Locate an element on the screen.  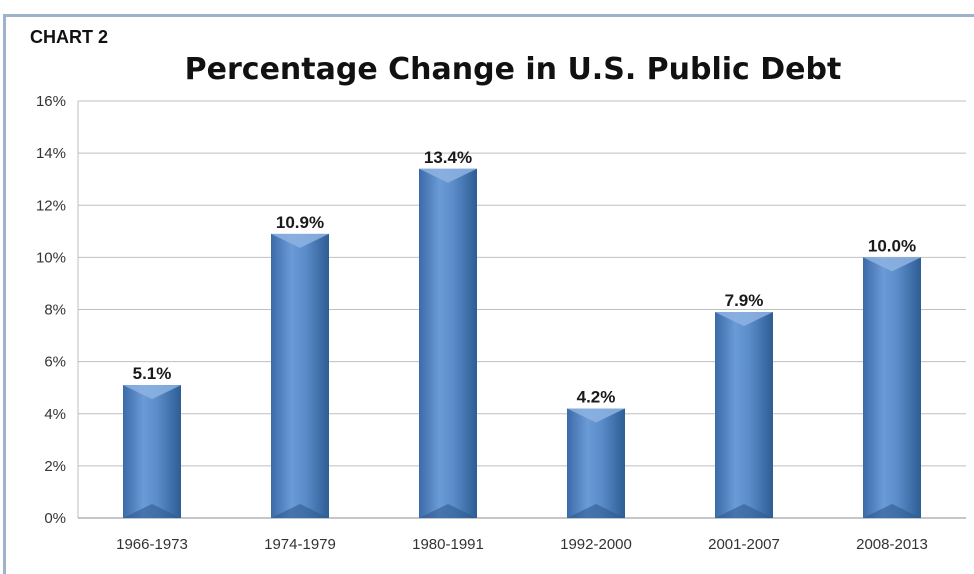
chart-title: Percentage Change in U.S. Public Debt is located at coordinates (513, 69).